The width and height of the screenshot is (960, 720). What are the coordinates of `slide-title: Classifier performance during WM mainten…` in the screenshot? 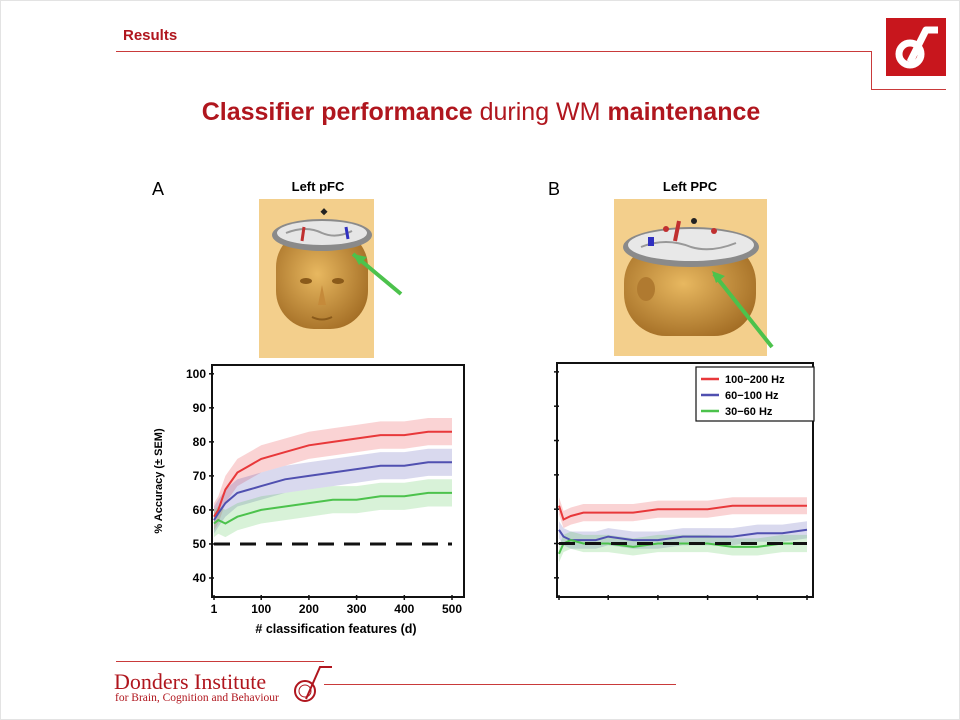 It's located at (480, 112).